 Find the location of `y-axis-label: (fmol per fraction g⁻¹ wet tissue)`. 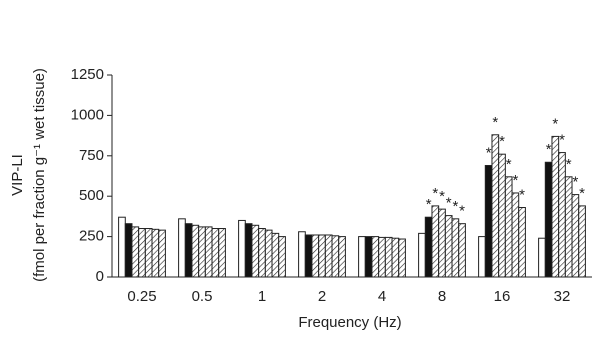

y-axis-label: (fmol per fraction g⁻¹ wet tissue) is located at coordinates (39, 175).